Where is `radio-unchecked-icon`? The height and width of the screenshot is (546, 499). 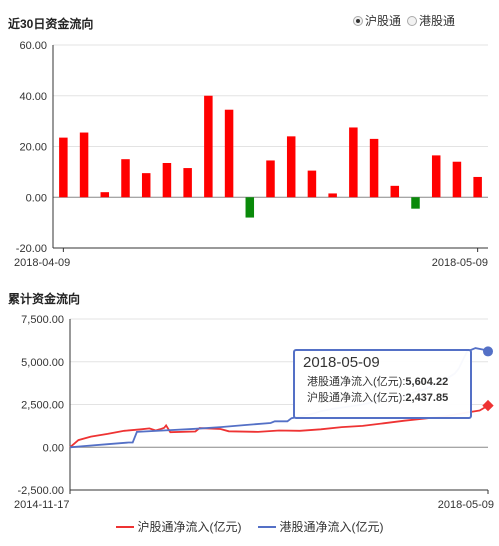 radio-unchecked-icon is located at coordinates (411, 20).